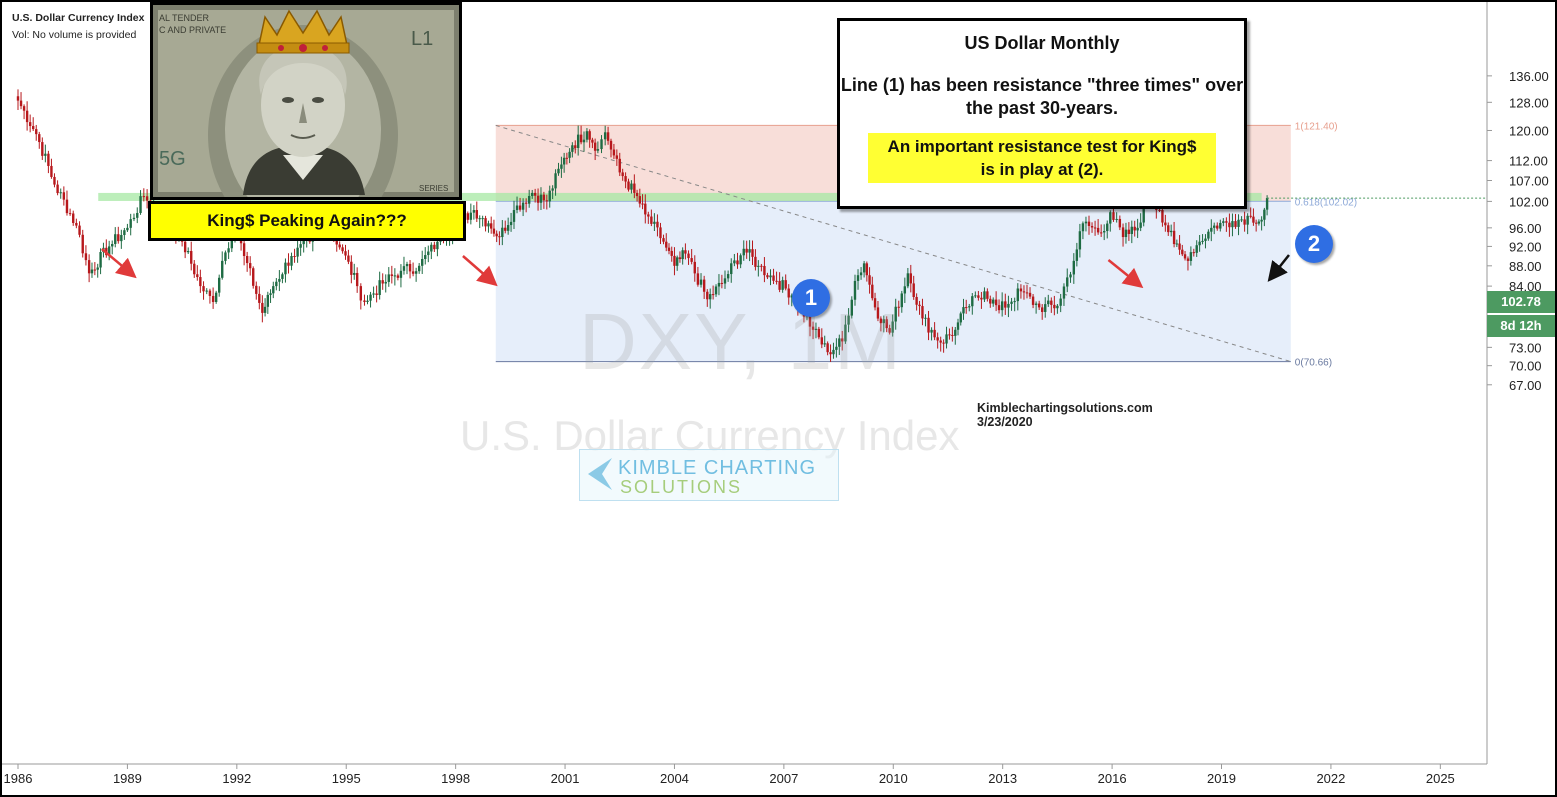 This screenshot has width=1557, height=797. What do you see at coordinates (1525, 266) in the screenshot?
I see `y-tick-label: 88.00` at bounding box center [1525, 266].